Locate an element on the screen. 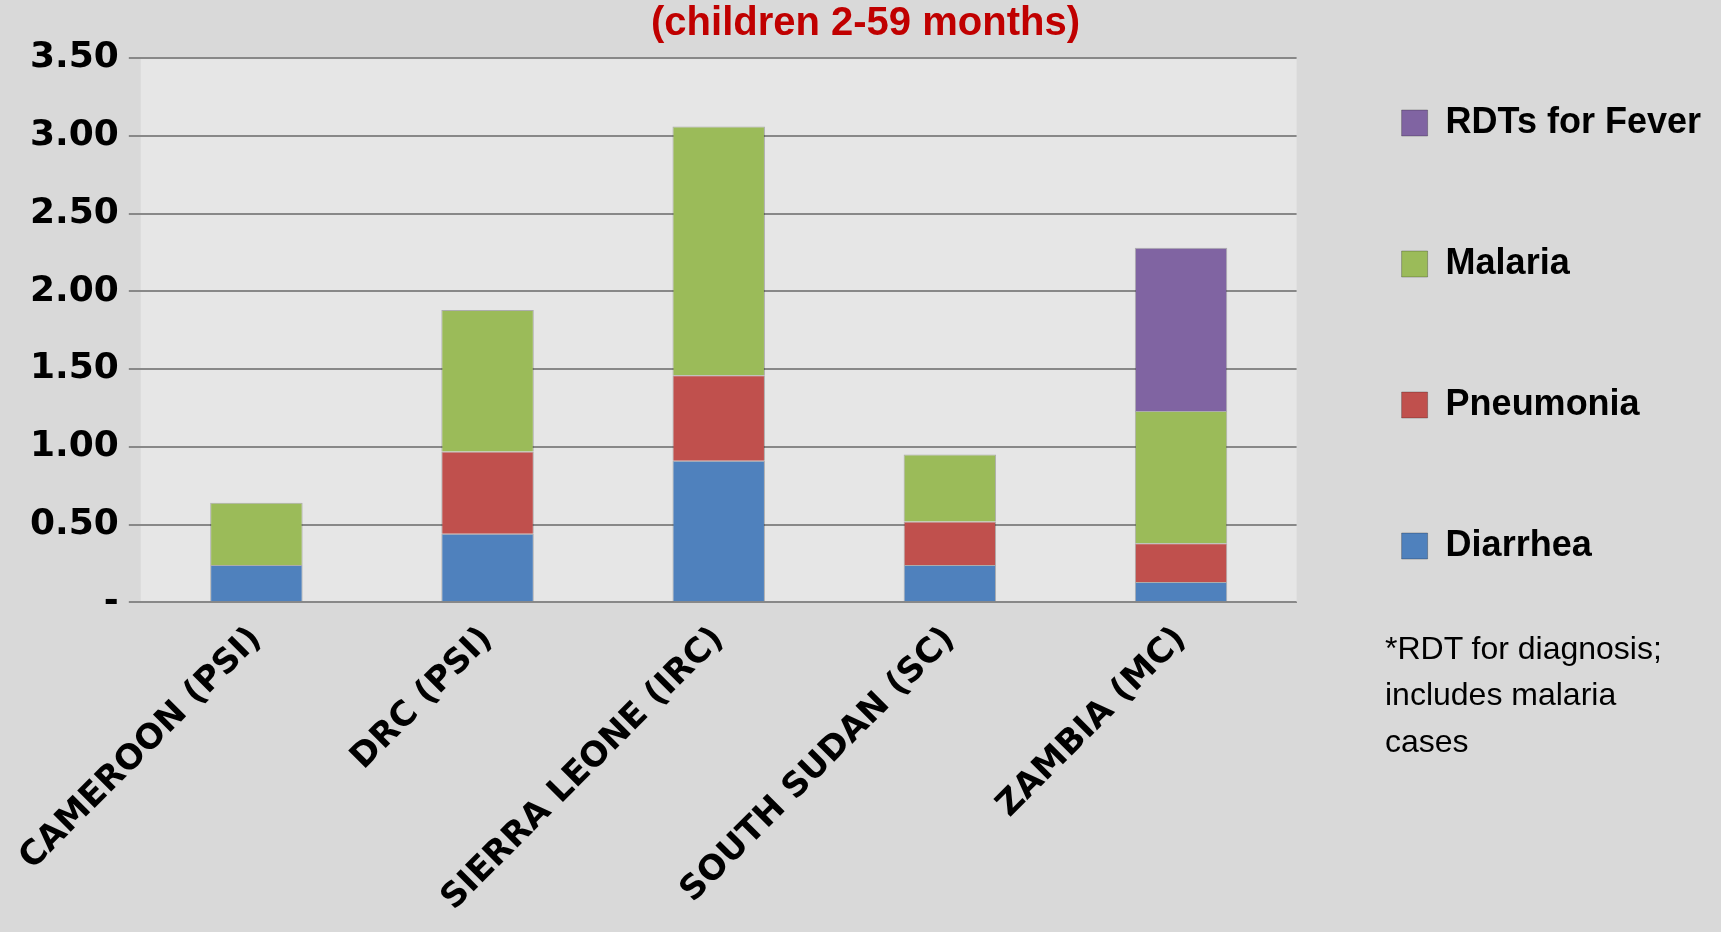 The image size is (1721, 932). y-tick-label: 1.50 is located at coordinates (74, 366).